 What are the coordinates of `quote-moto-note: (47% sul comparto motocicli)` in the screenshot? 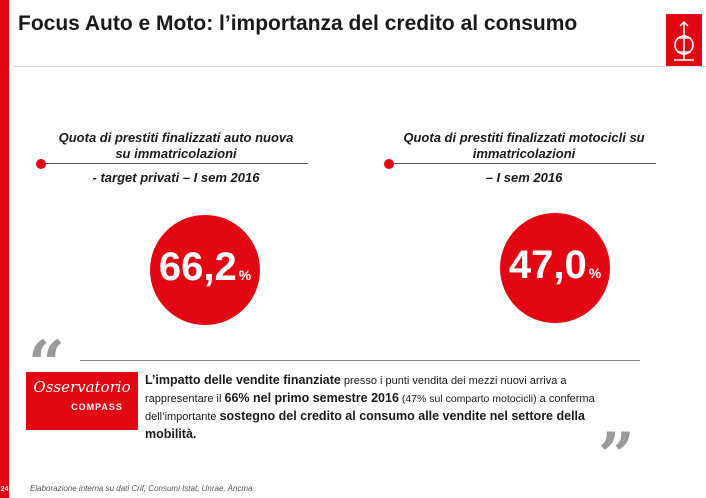 It's located at (467, 399).